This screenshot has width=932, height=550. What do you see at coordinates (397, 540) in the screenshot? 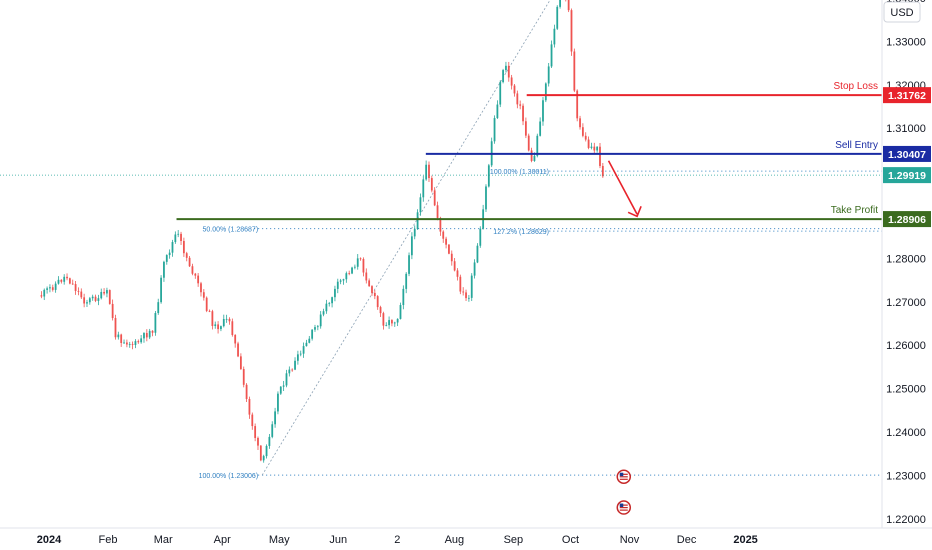
I see `time-axis: 2024 Feb Mar Apr May Jun 2 Aug Sep Oct Nov Dec 2025` at bounding box center [397, 540].